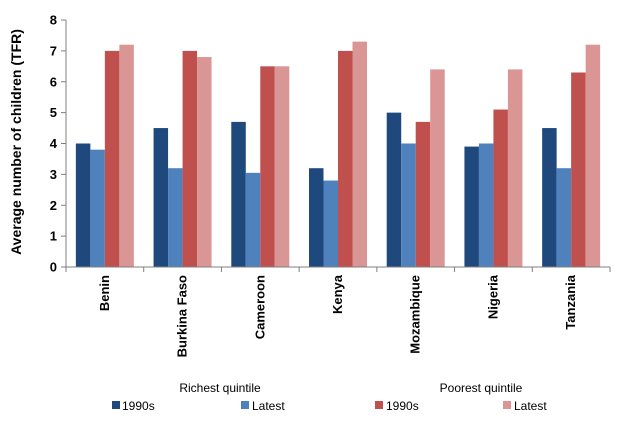 This screenshot has width=621, height=426. What do you see at coordinates (97, 208) in the screenshot?
I see `bar-benin-richest-quintile-latest` at bounding box center [97, 208].